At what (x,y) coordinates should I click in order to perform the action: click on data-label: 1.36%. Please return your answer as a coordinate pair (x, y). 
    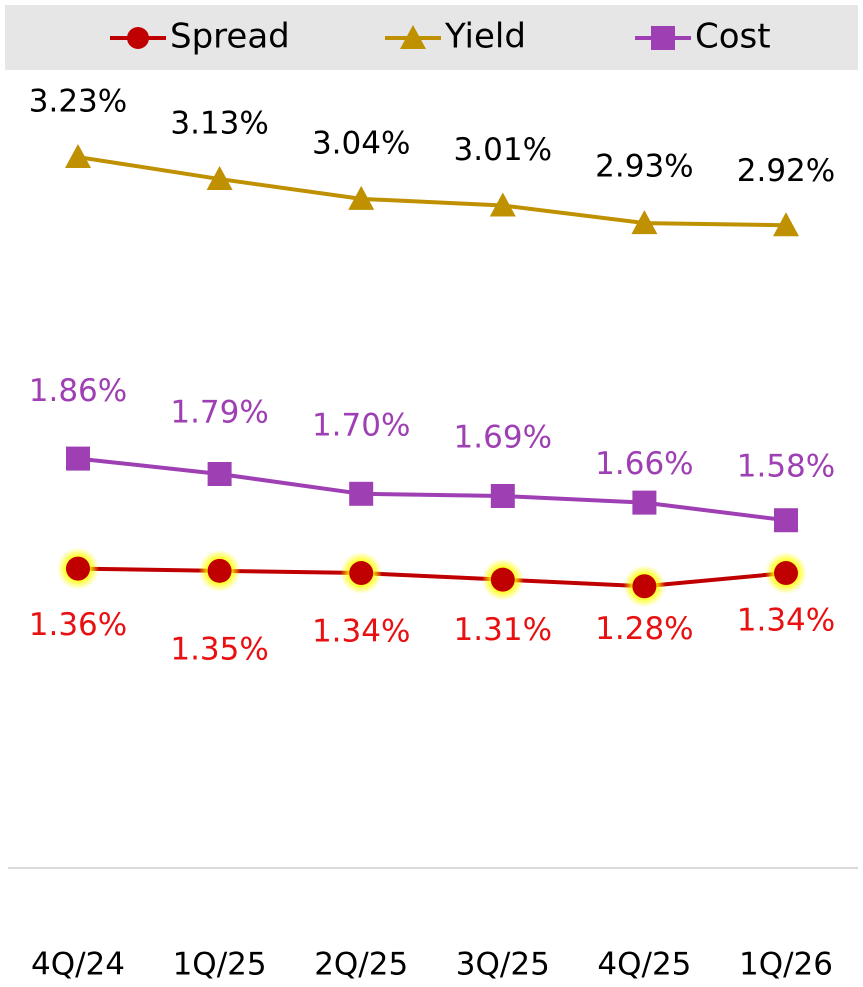
    Looking at the image, I should click on (78, 625).